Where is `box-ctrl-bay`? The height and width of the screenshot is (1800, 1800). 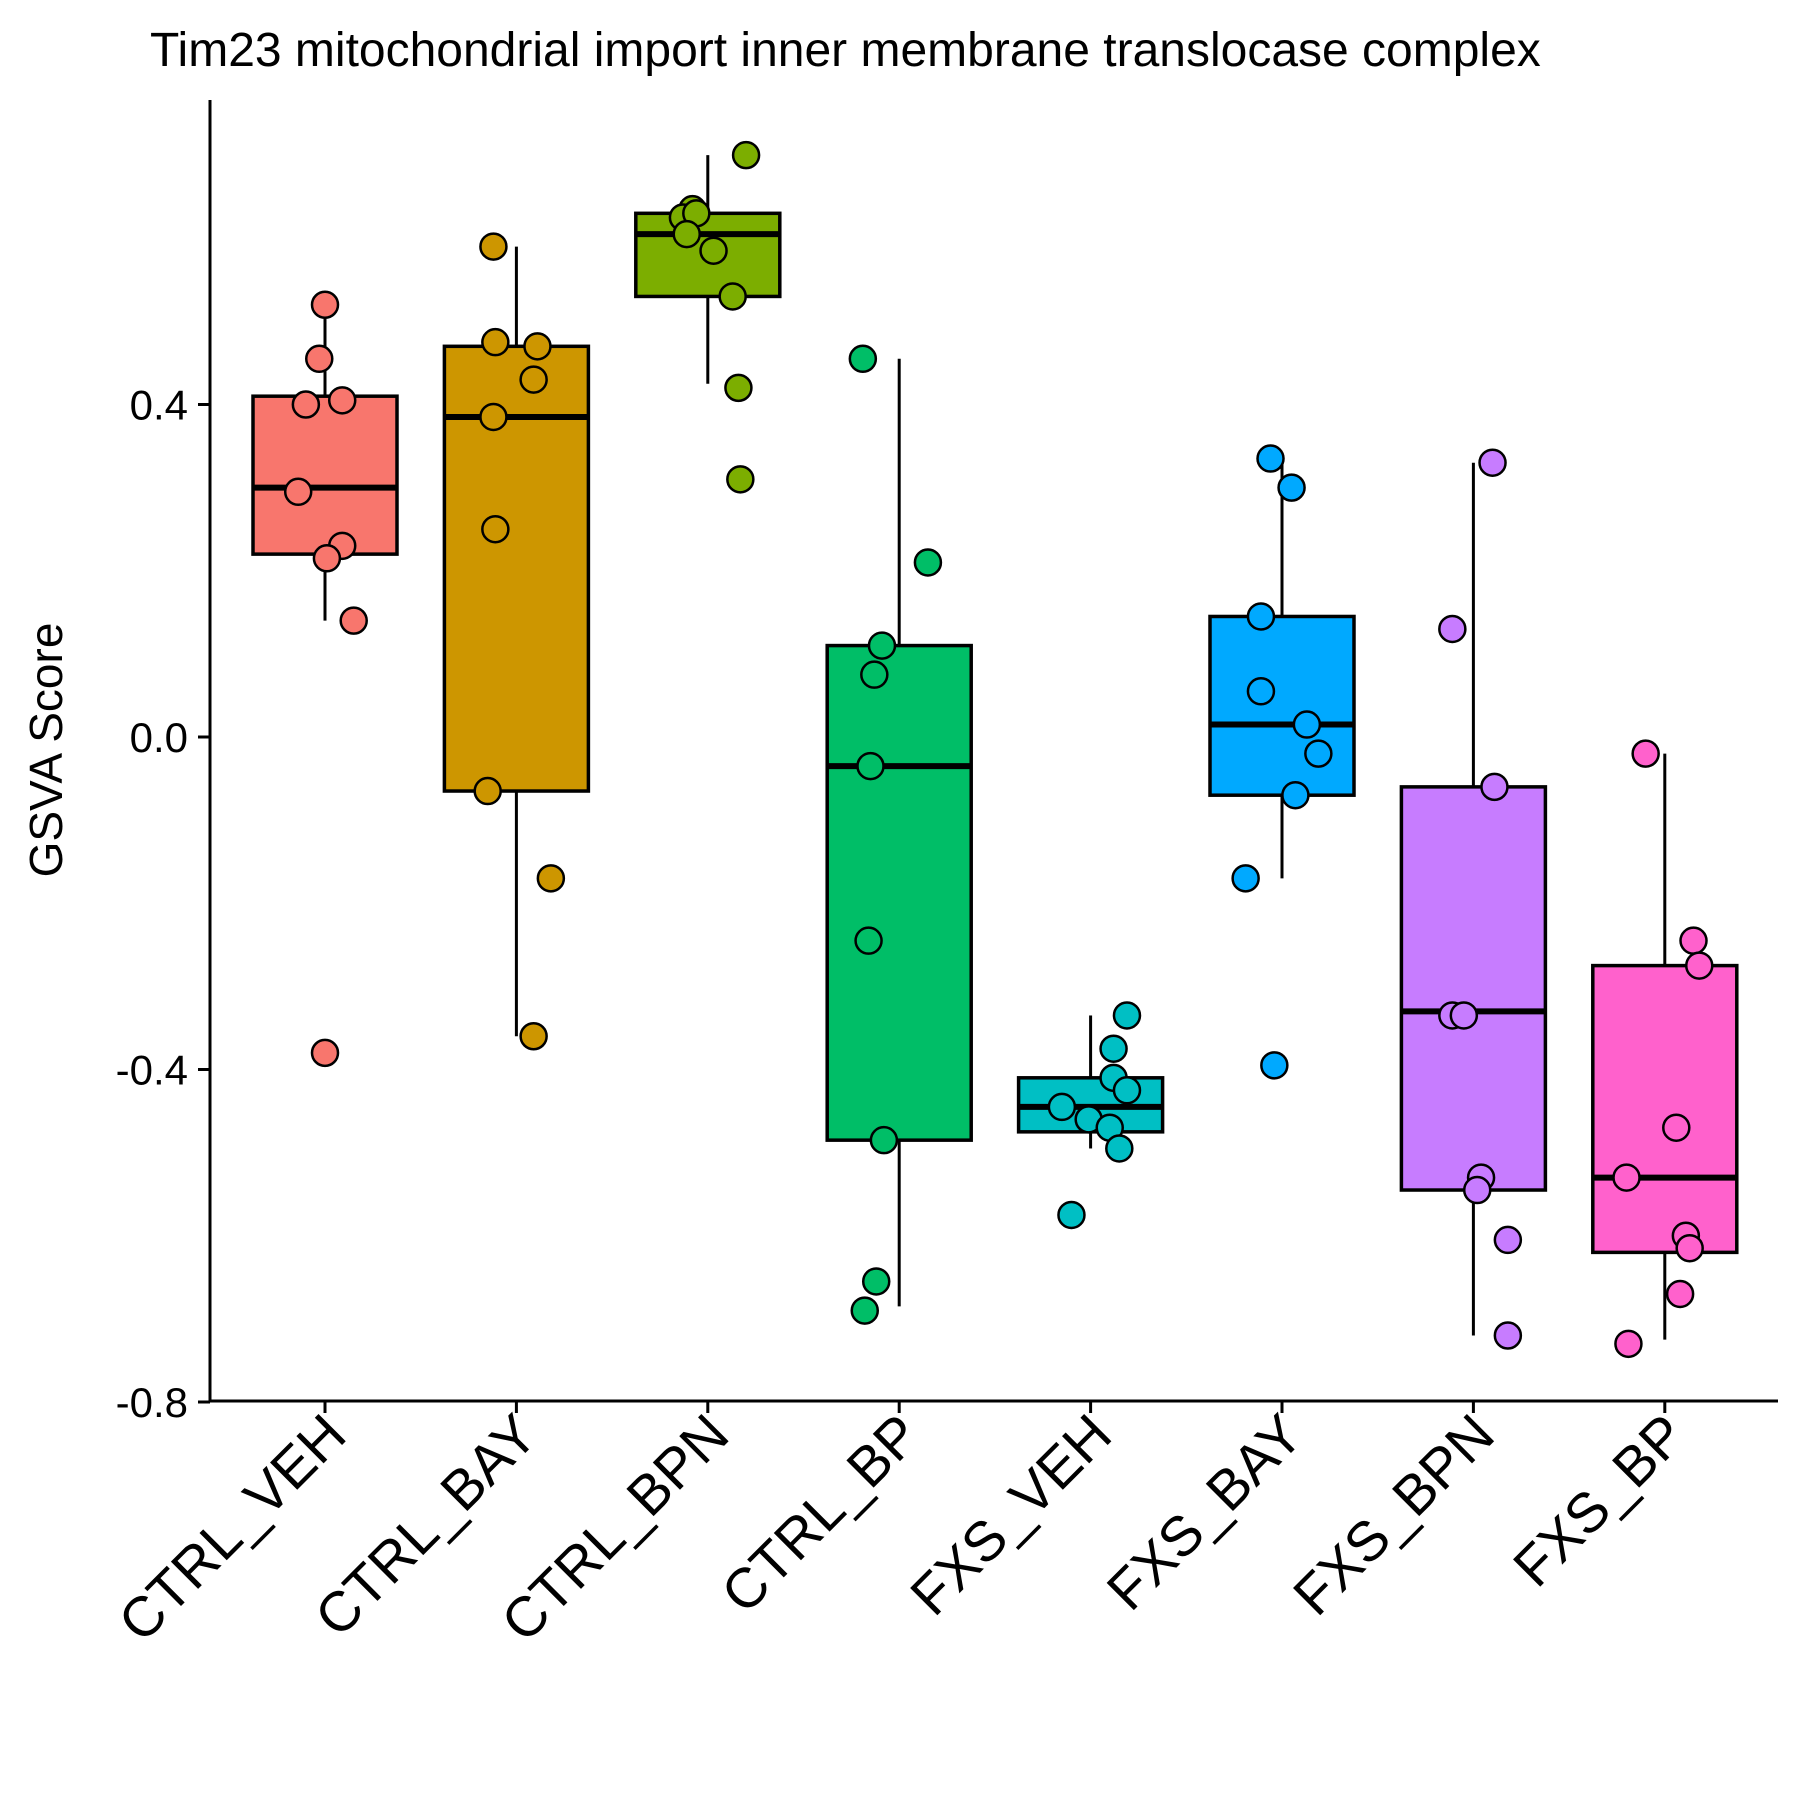 box-ctrl-bay is located at coordinates (516, 641).